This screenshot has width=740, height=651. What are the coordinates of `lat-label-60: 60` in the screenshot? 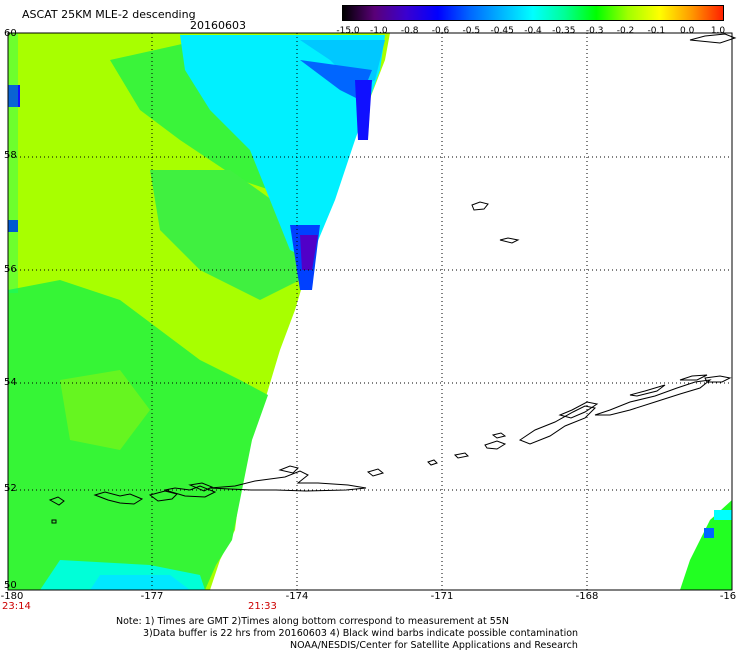 It's located at (10, 33).